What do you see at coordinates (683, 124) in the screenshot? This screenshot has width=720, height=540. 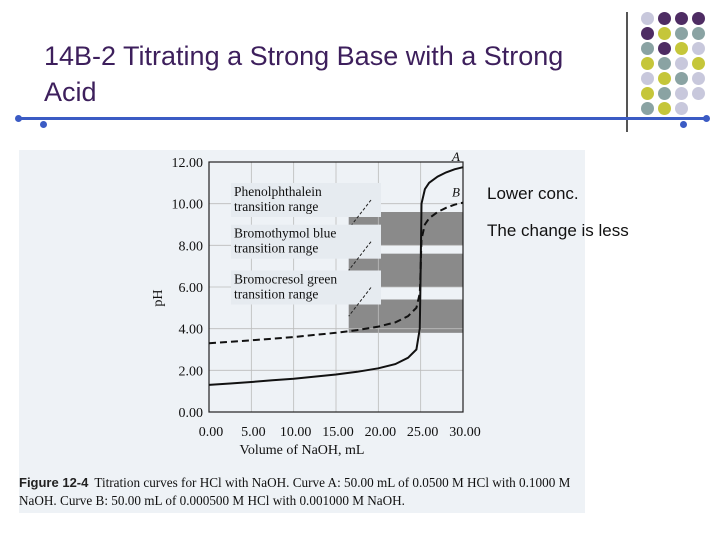 I see `rule-dot-right` at bounding box center [683, 124].